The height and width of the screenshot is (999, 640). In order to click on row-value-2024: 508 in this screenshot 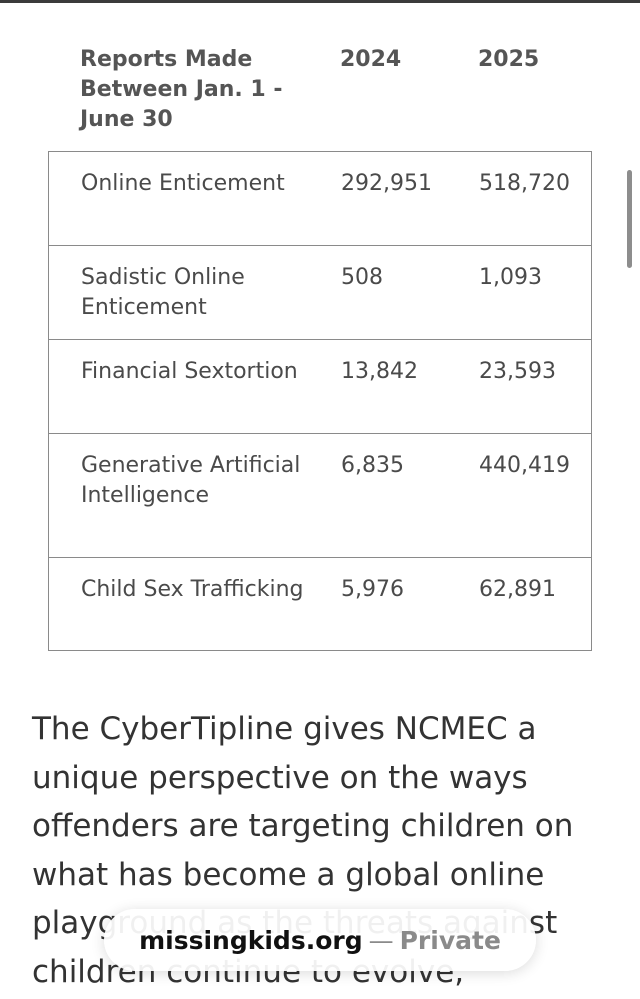, I will do `click(362, 277)`.